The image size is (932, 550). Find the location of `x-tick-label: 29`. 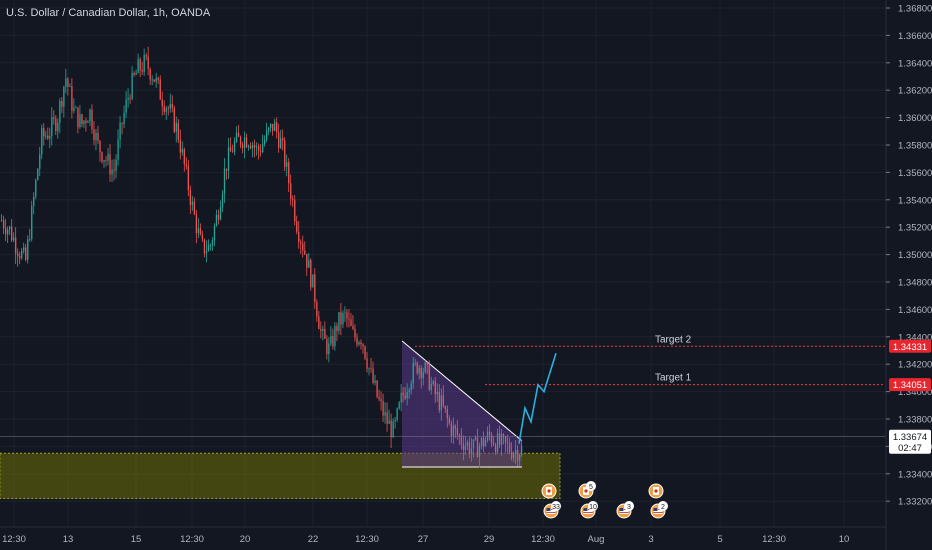

x-tick-label: 29 is located at coordinates (489, 539).